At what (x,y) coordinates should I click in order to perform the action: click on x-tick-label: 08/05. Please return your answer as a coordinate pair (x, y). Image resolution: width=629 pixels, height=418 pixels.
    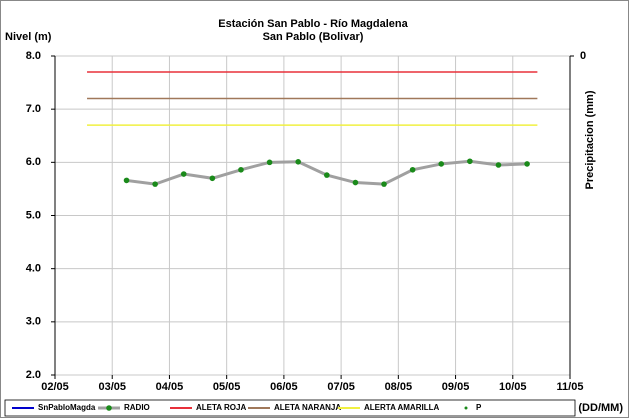
    Looking at the image, I should click on (399, 387).